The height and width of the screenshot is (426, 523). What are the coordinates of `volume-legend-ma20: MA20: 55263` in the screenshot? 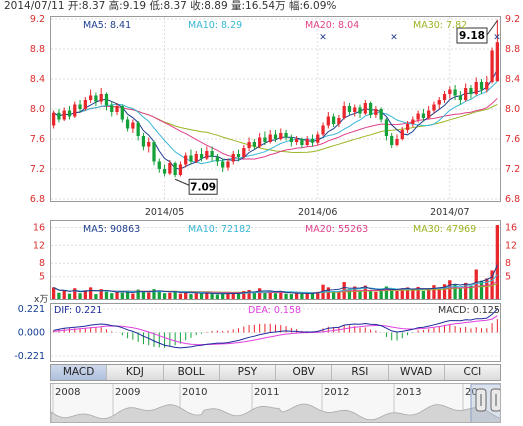 It's located at (336, 229).